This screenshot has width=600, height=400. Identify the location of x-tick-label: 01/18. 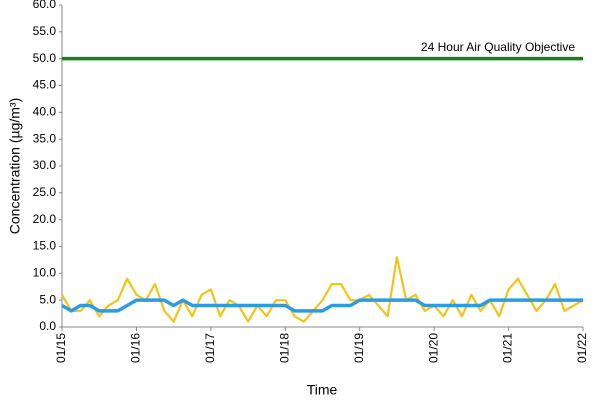
(284, 348).